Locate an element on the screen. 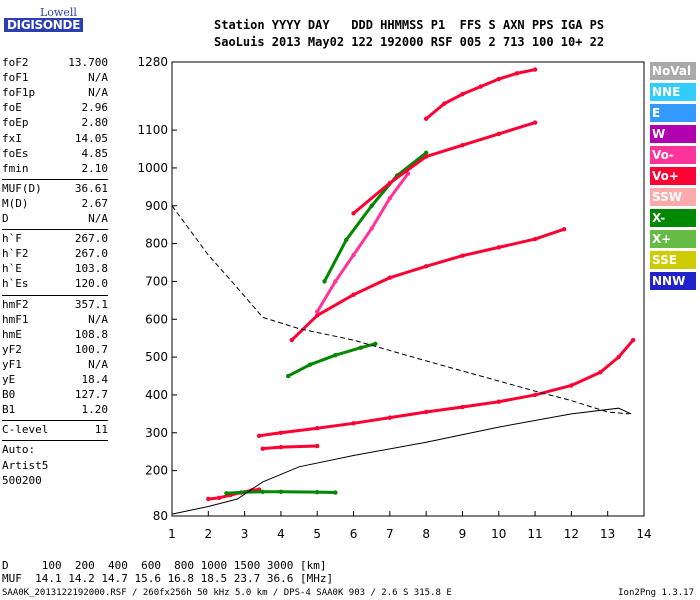  param-name: Auto: is located at coordinates (19, 450).